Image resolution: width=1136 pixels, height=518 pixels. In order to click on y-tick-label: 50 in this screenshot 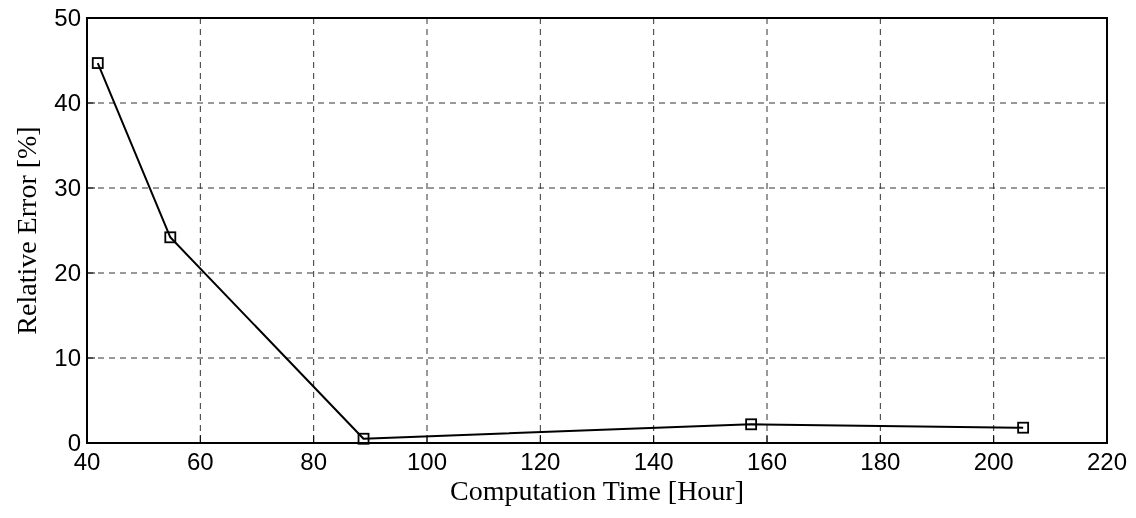, I will do `click(67, 17)`.